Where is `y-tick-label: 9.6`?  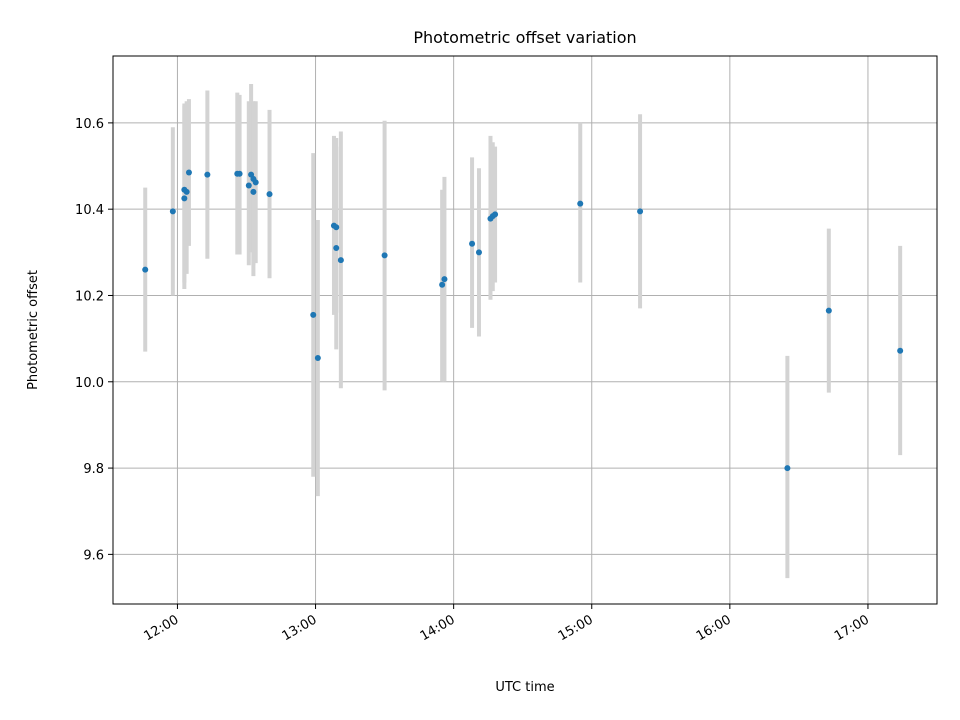 y-tick-label: 9.6 is located at coordinates (93, 555).